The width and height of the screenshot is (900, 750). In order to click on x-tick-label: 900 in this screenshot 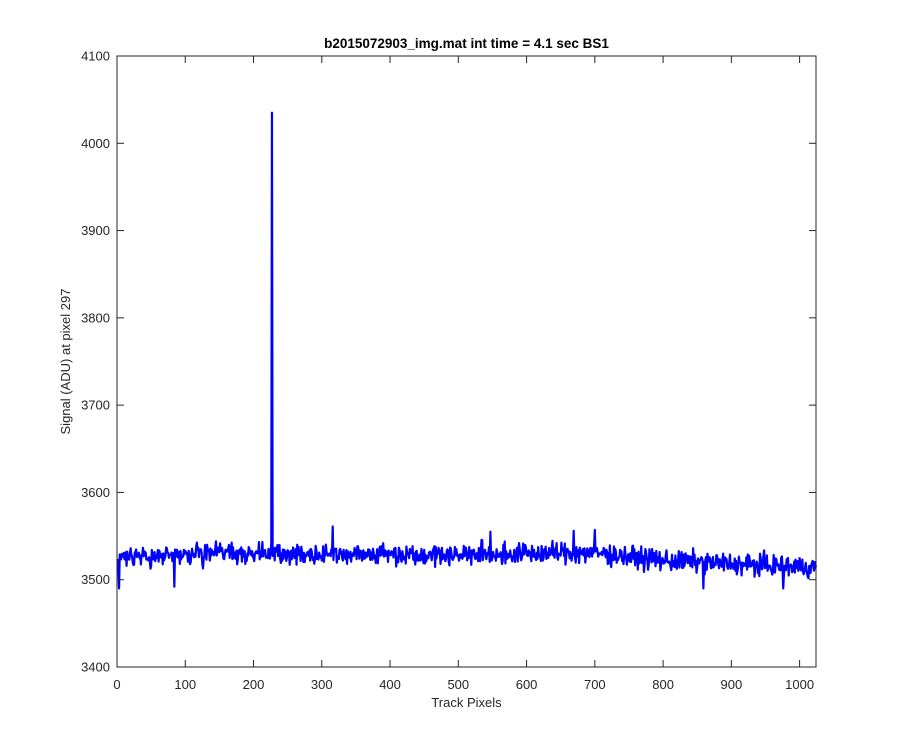, I will do `click(732, 684)`.